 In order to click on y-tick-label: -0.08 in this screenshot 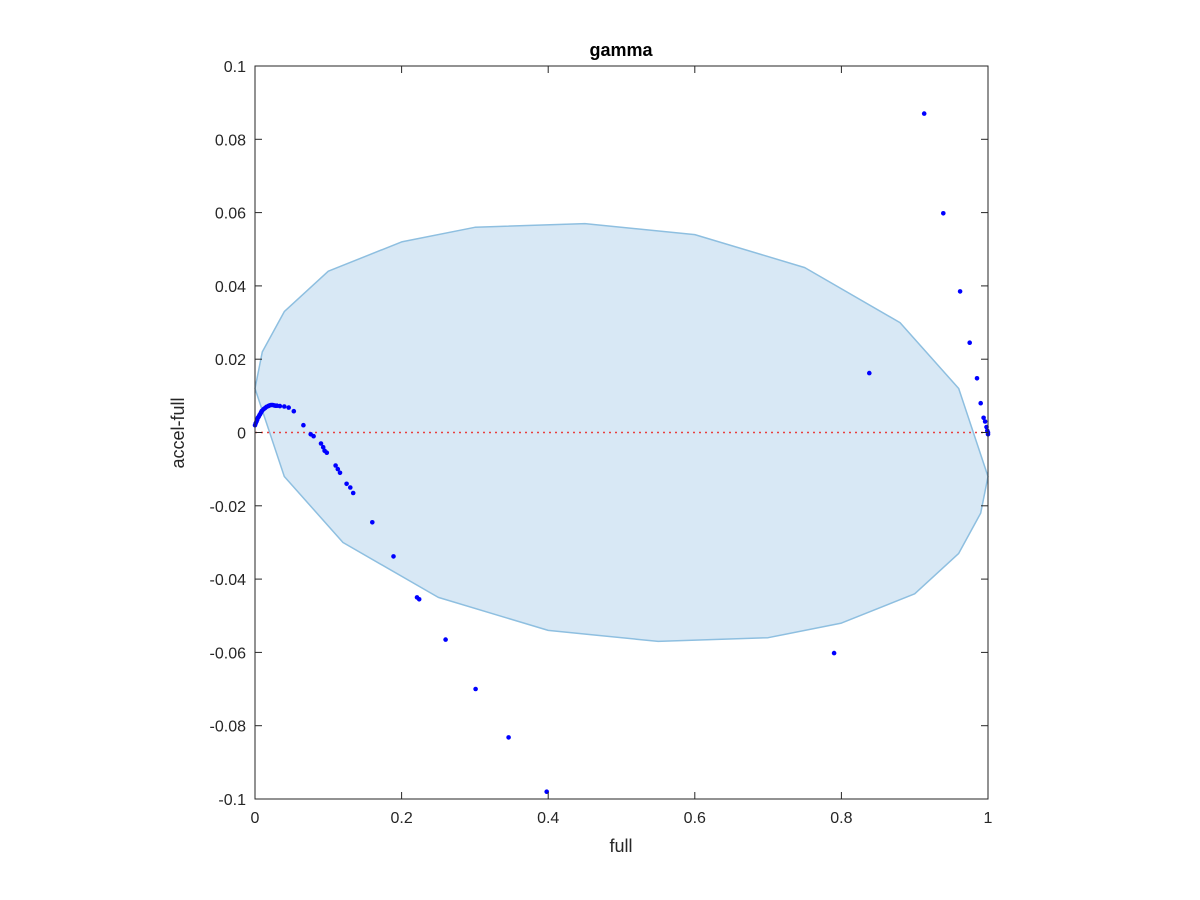, I will do `click(228, 727)`.